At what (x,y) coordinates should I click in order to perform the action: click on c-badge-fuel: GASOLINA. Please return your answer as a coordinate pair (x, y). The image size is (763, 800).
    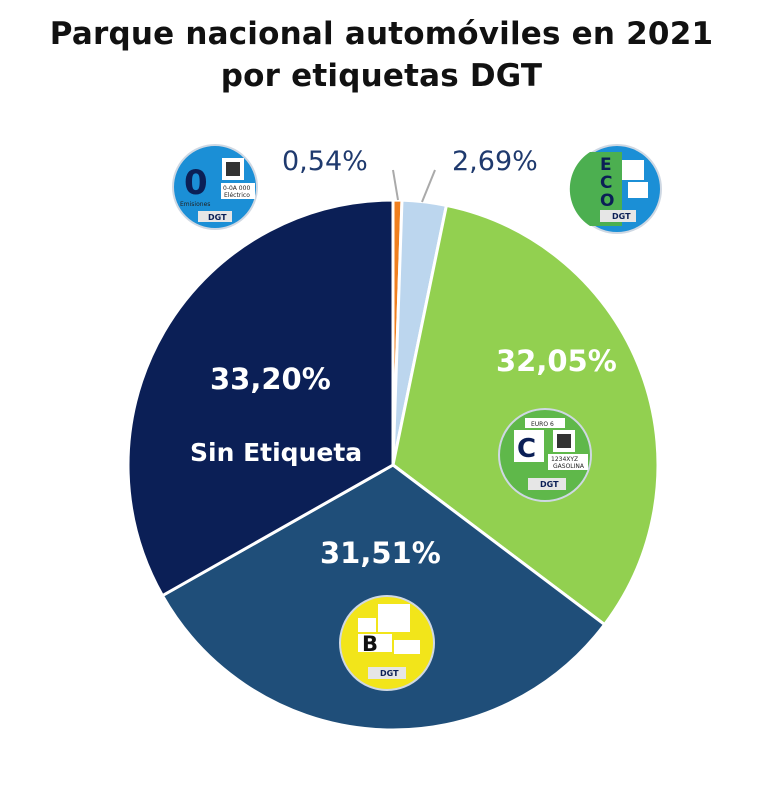
    Looking at the image, I should click on (569, 466).